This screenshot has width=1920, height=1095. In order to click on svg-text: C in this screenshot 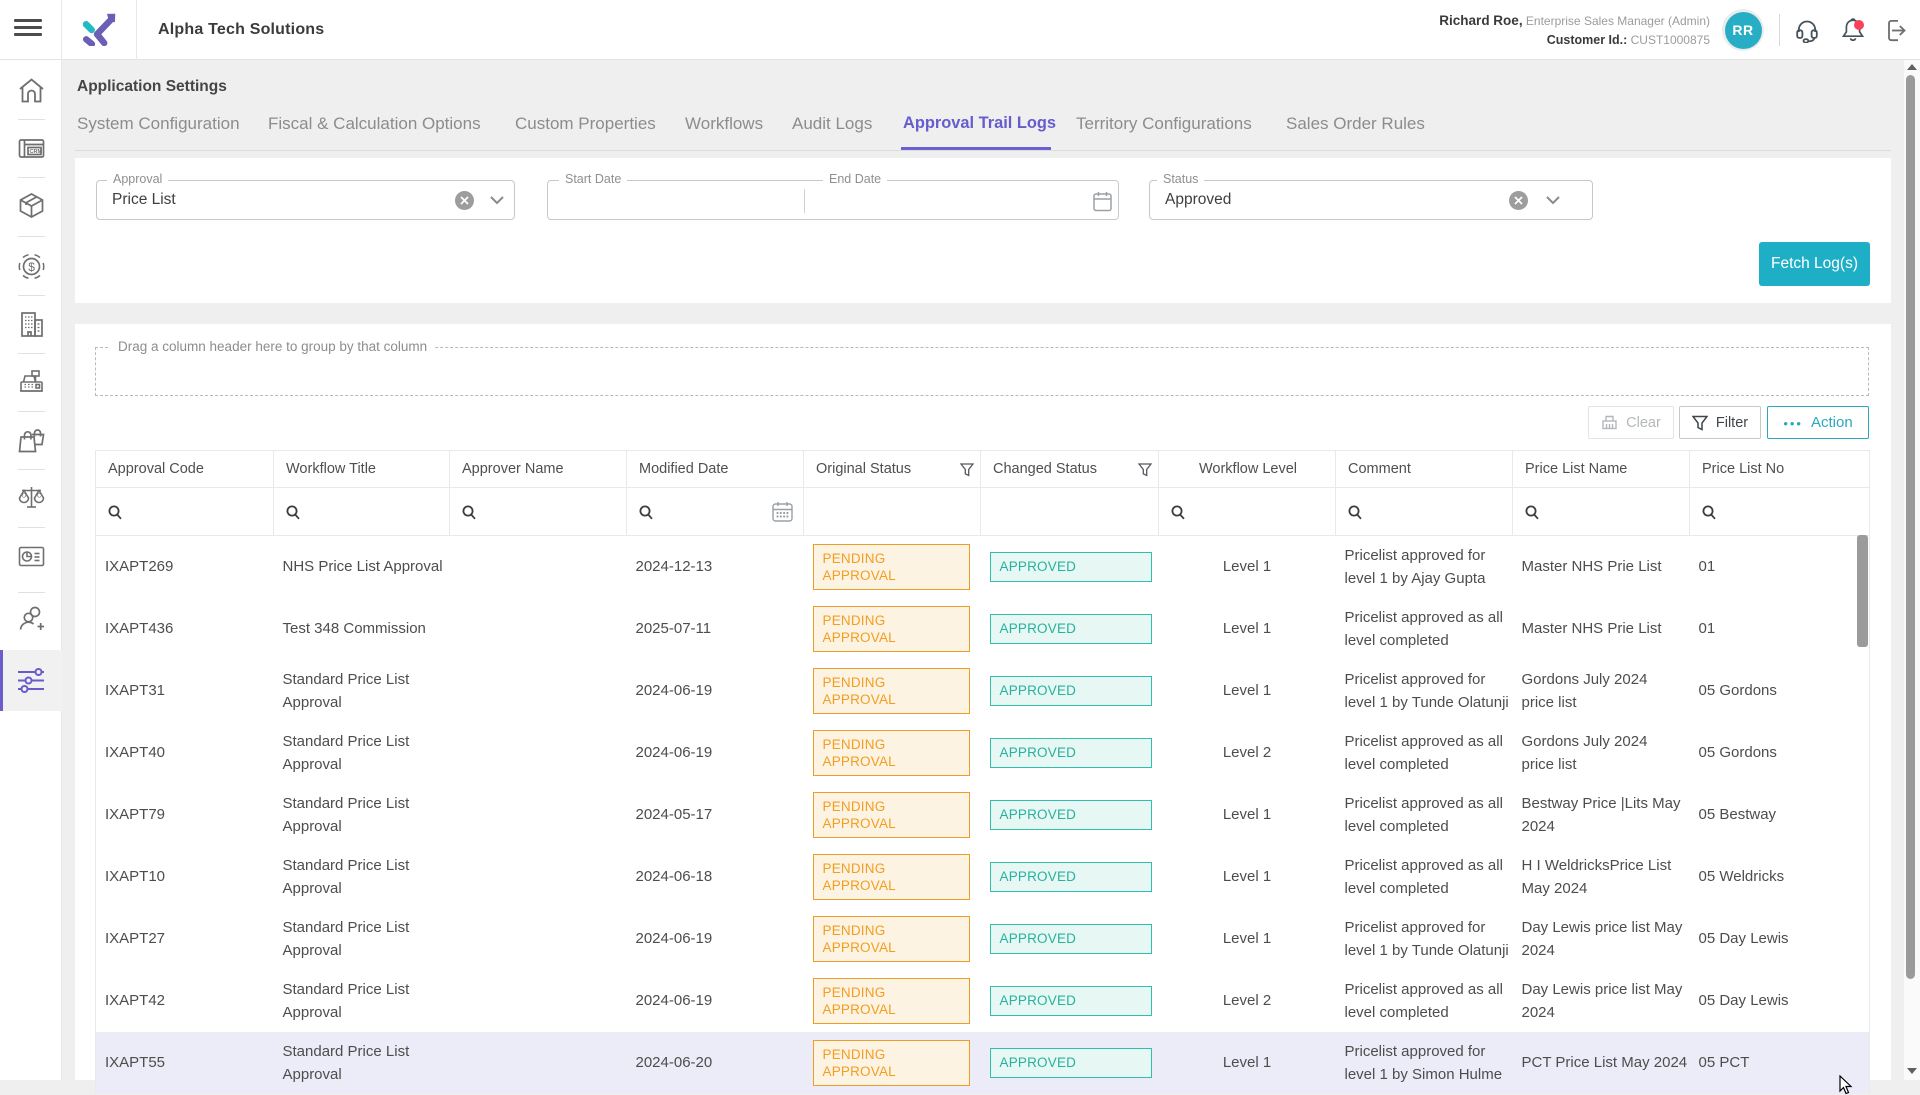, I will do `click(39, 497)`.